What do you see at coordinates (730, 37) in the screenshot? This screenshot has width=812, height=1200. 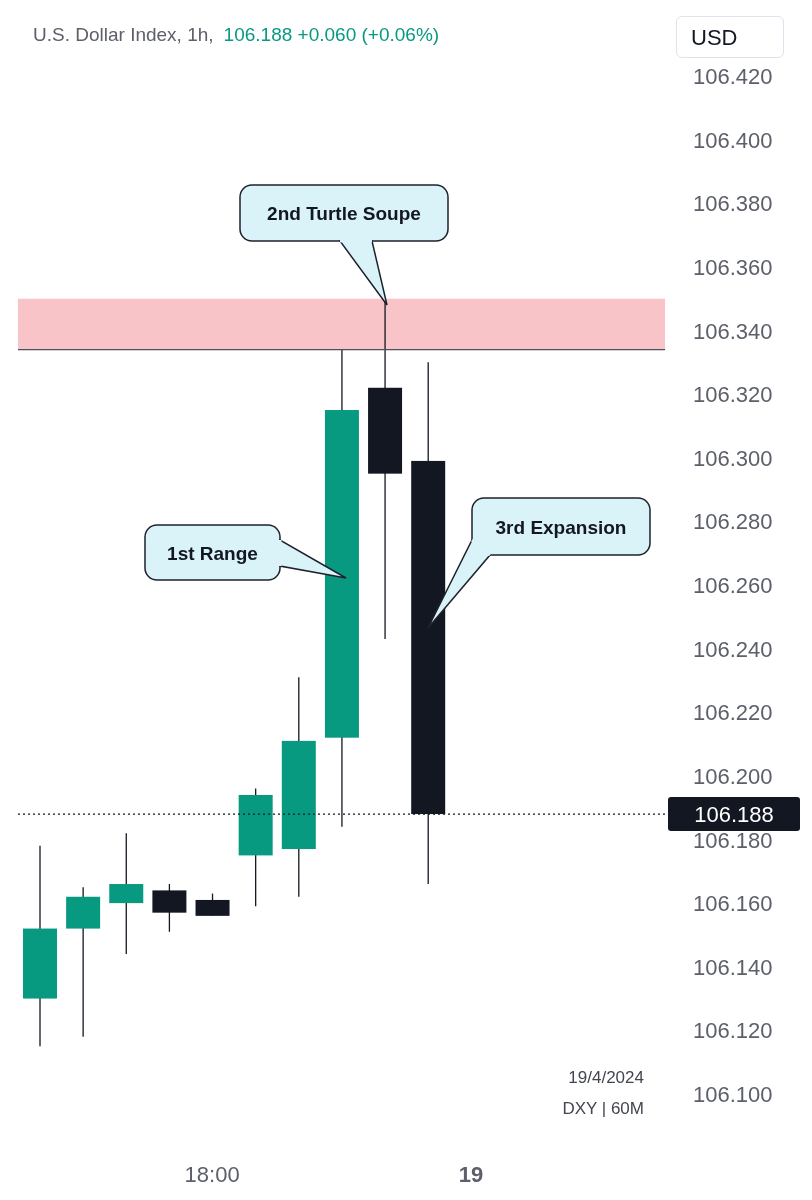 I see `text: USD` at bounding box center [730, 37].